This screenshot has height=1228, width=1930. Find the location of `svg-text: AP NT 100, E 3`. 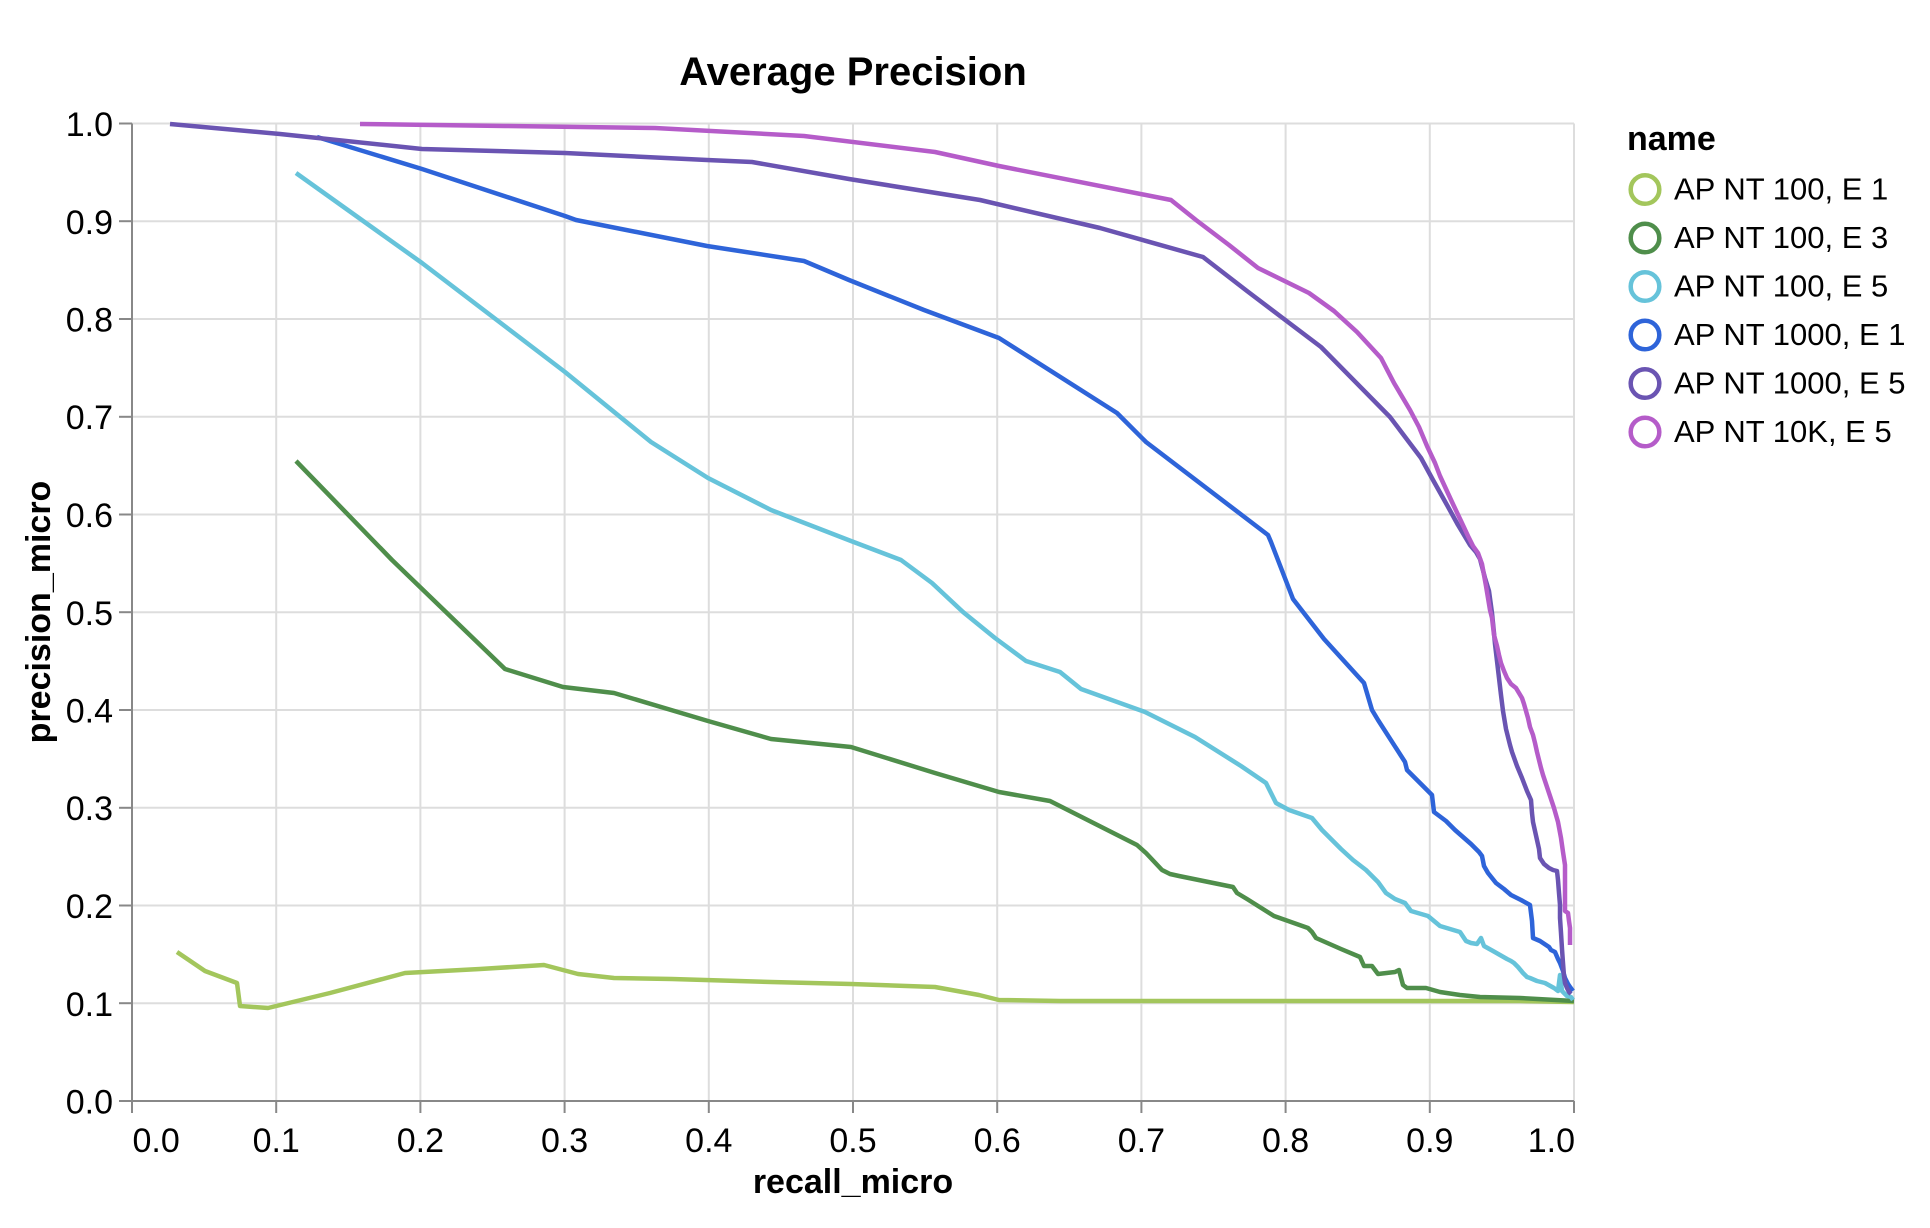

svg-text: AP NT 100, E 3 is located at coordinates (1781, 237).